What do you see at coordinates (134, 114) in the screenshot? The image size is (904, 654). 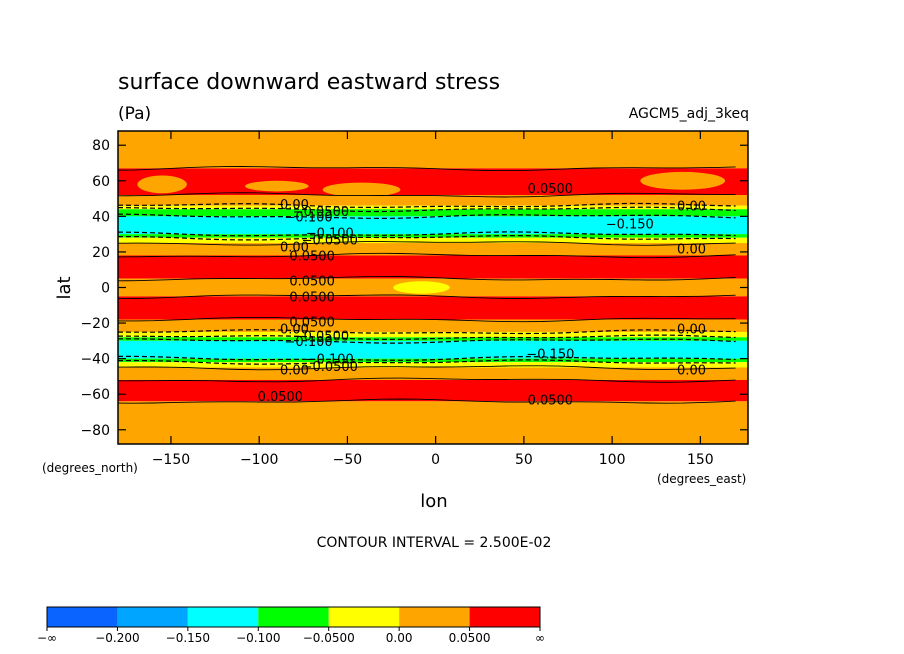 I see `units-label: (Pa)` at bounding box center [134, 114].